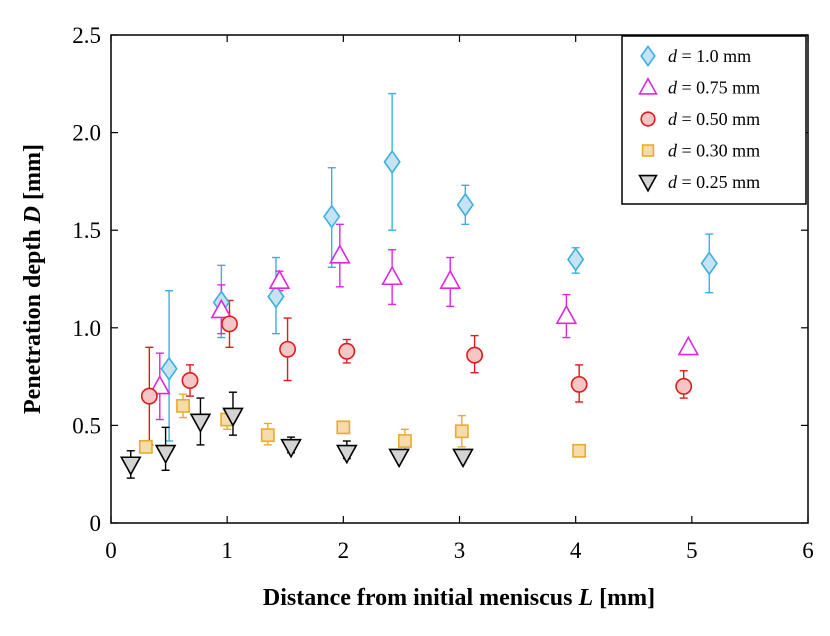 The height and width of the screenshot is (636, 830). Describe the element at coordinates (86, 425) in the screenshot. I see `y-tick-label: 0.5` at that location.